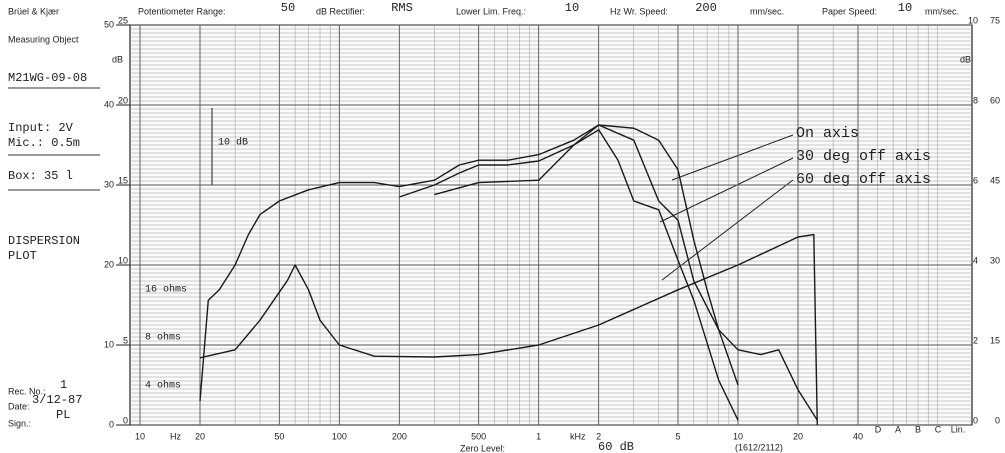 The height and width of the screenshot is (453, 1005). Describe the element at coordinates (973, 20) in the screenshot. I see `right-tick-label: 10` at that location.